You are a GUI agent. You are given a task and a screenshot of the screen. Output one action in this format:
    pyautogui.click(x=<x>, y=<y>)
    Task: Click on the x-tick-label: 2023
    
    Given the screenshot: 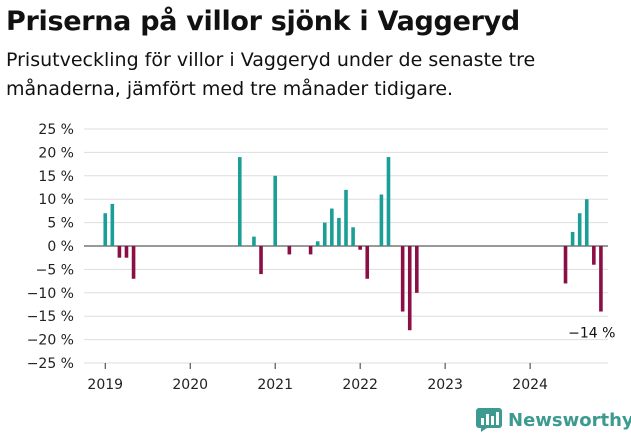 What is the action you would take?
    pyautogui.click(x=445, y=385)
    